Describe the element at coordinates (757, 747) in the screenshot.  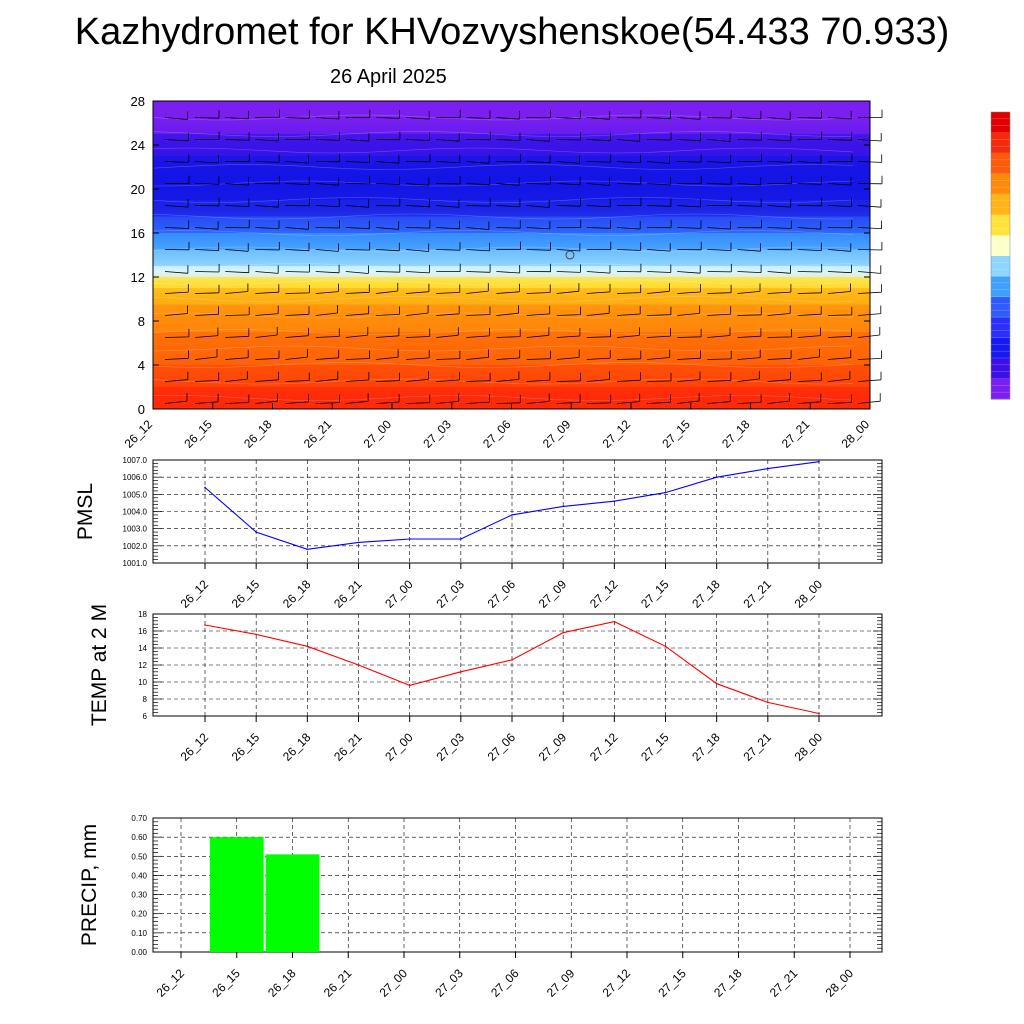
I see `x-tick-label: 27_21` at that location.